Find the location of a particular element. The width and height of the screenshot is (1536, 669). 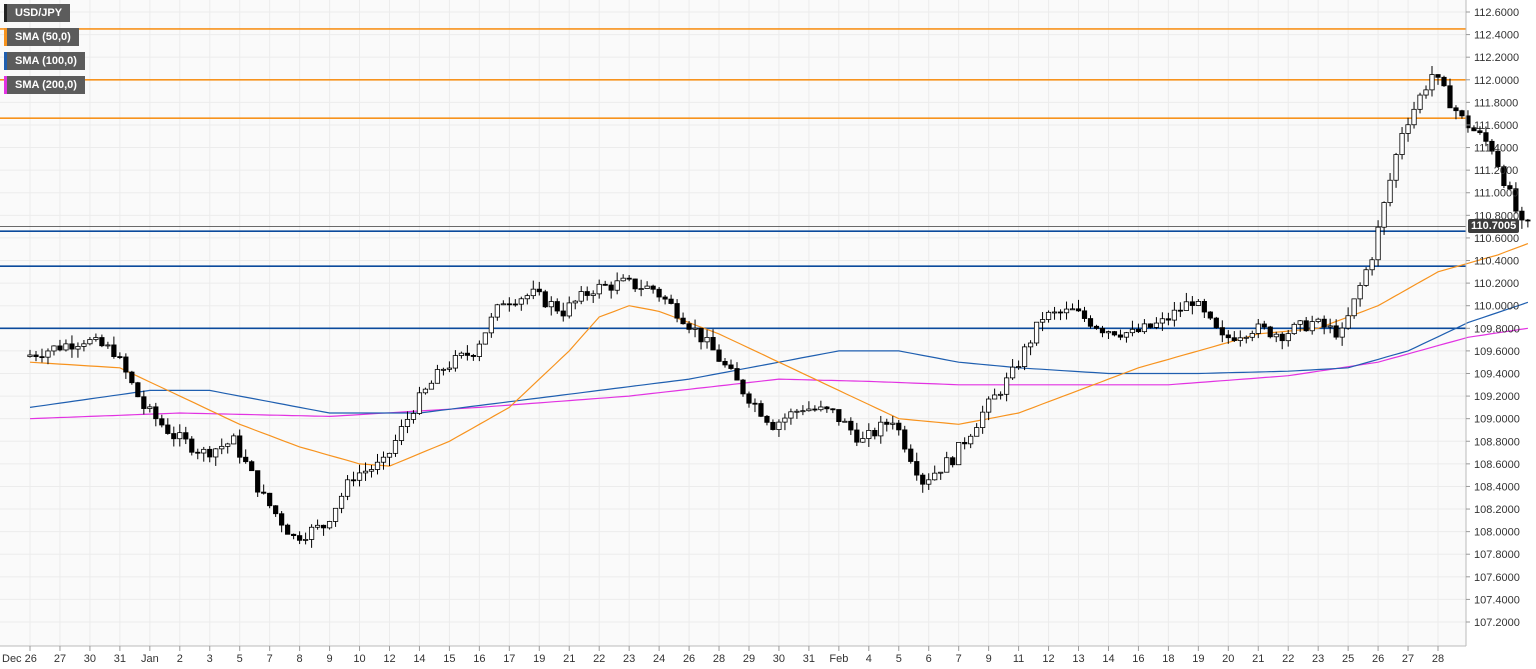

x-tick-label: 2 is located at coordinates (180, 659).